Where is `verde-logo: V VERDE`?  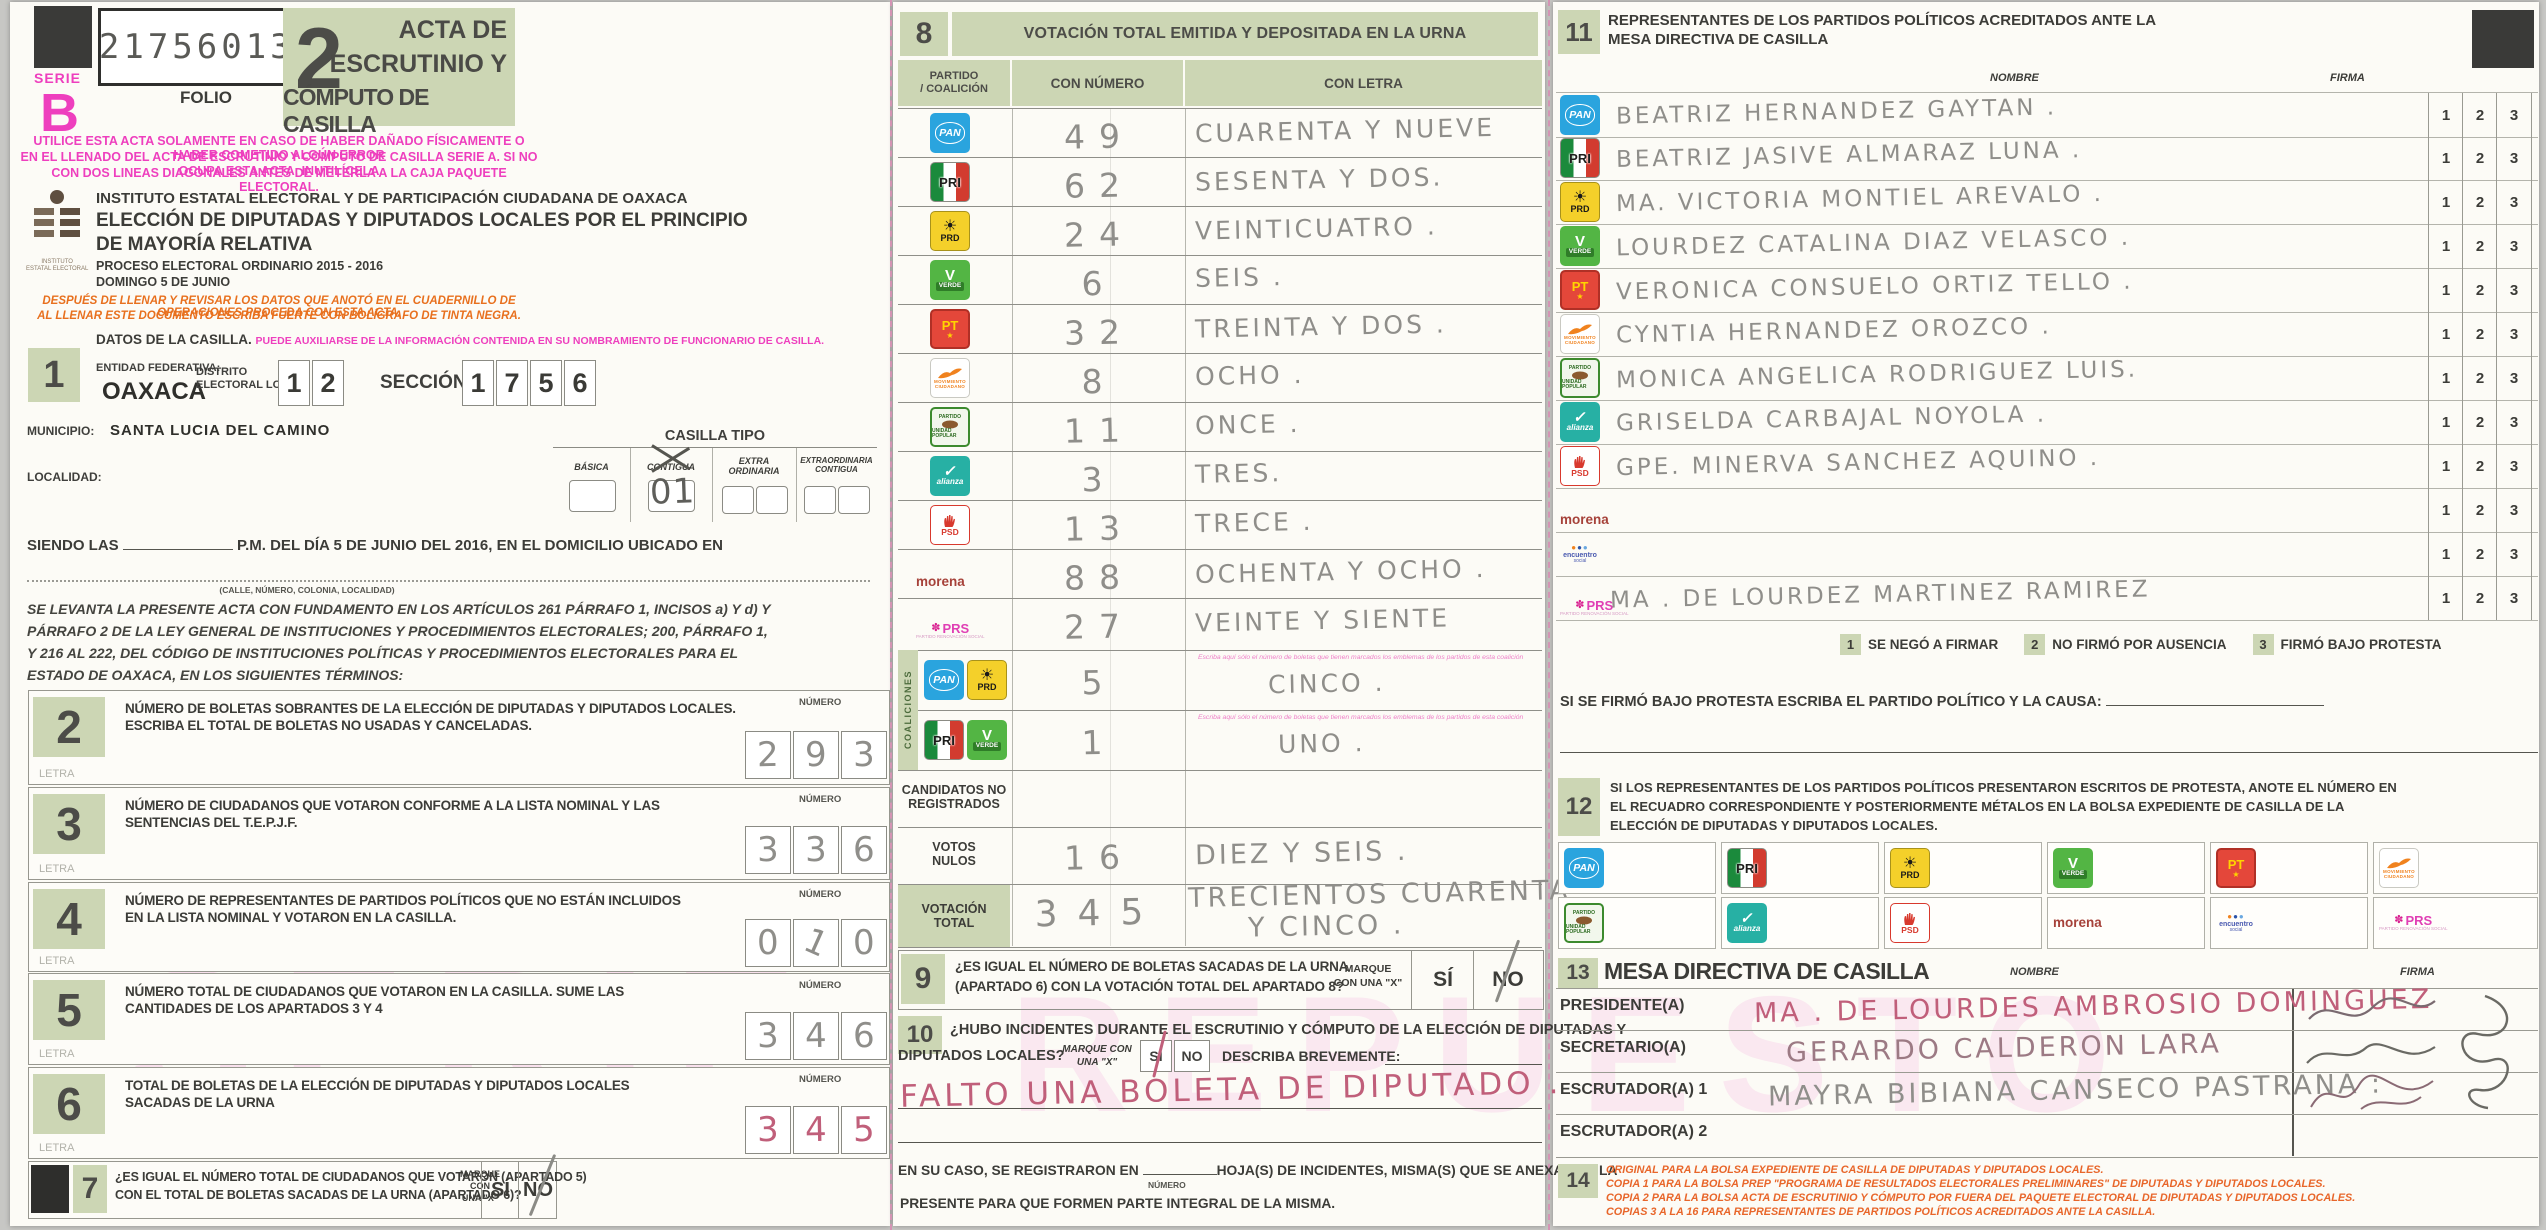 verde-logo: V VERDE is located at coordinates (1580, 246).